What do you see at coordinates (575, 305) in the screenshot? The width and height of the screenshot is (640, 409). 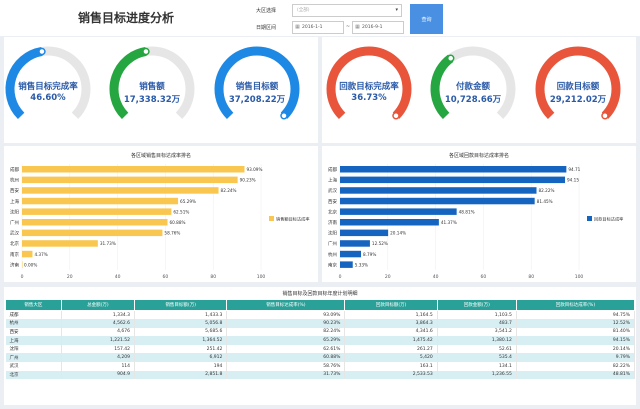 I see `table-header-cell: 回款目标达成率(%)` at bounding box center [575, 305].